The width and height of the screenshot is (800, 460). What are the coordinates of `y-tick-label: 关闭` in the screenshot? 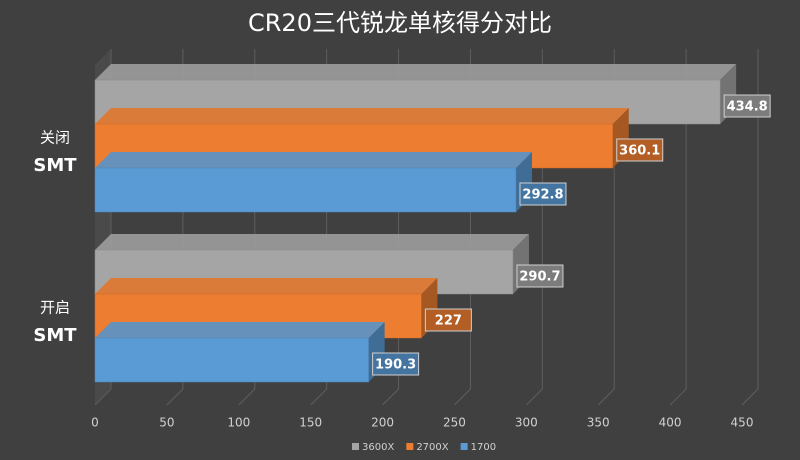 It's located at (55, 138).